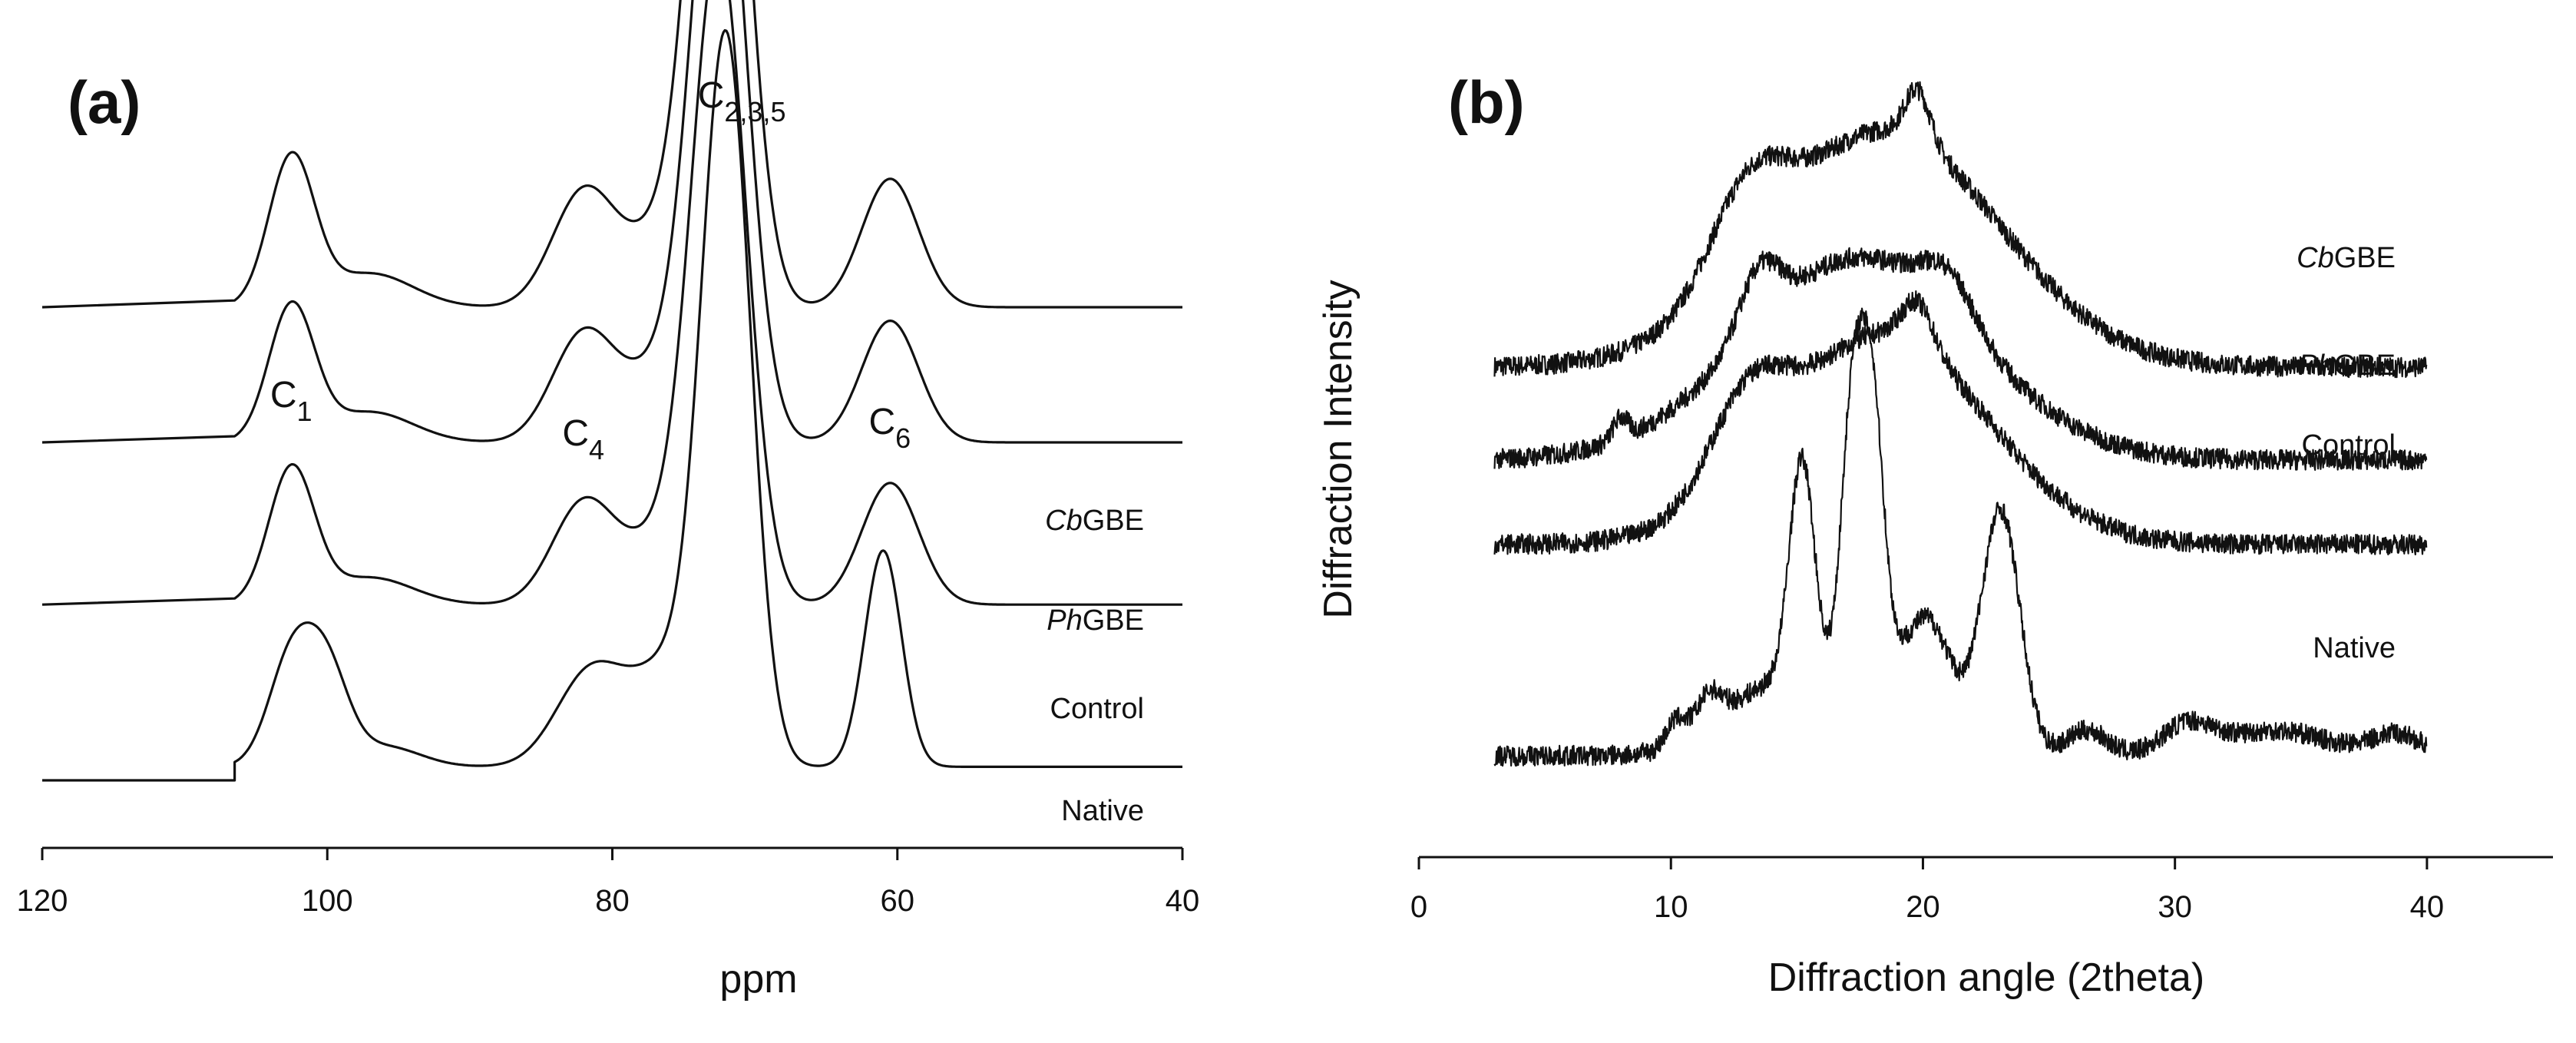 The height and width of the screenshot is (1043, 2576). I want to click on xrd-trace-cbgbe, so click(1960, 230).